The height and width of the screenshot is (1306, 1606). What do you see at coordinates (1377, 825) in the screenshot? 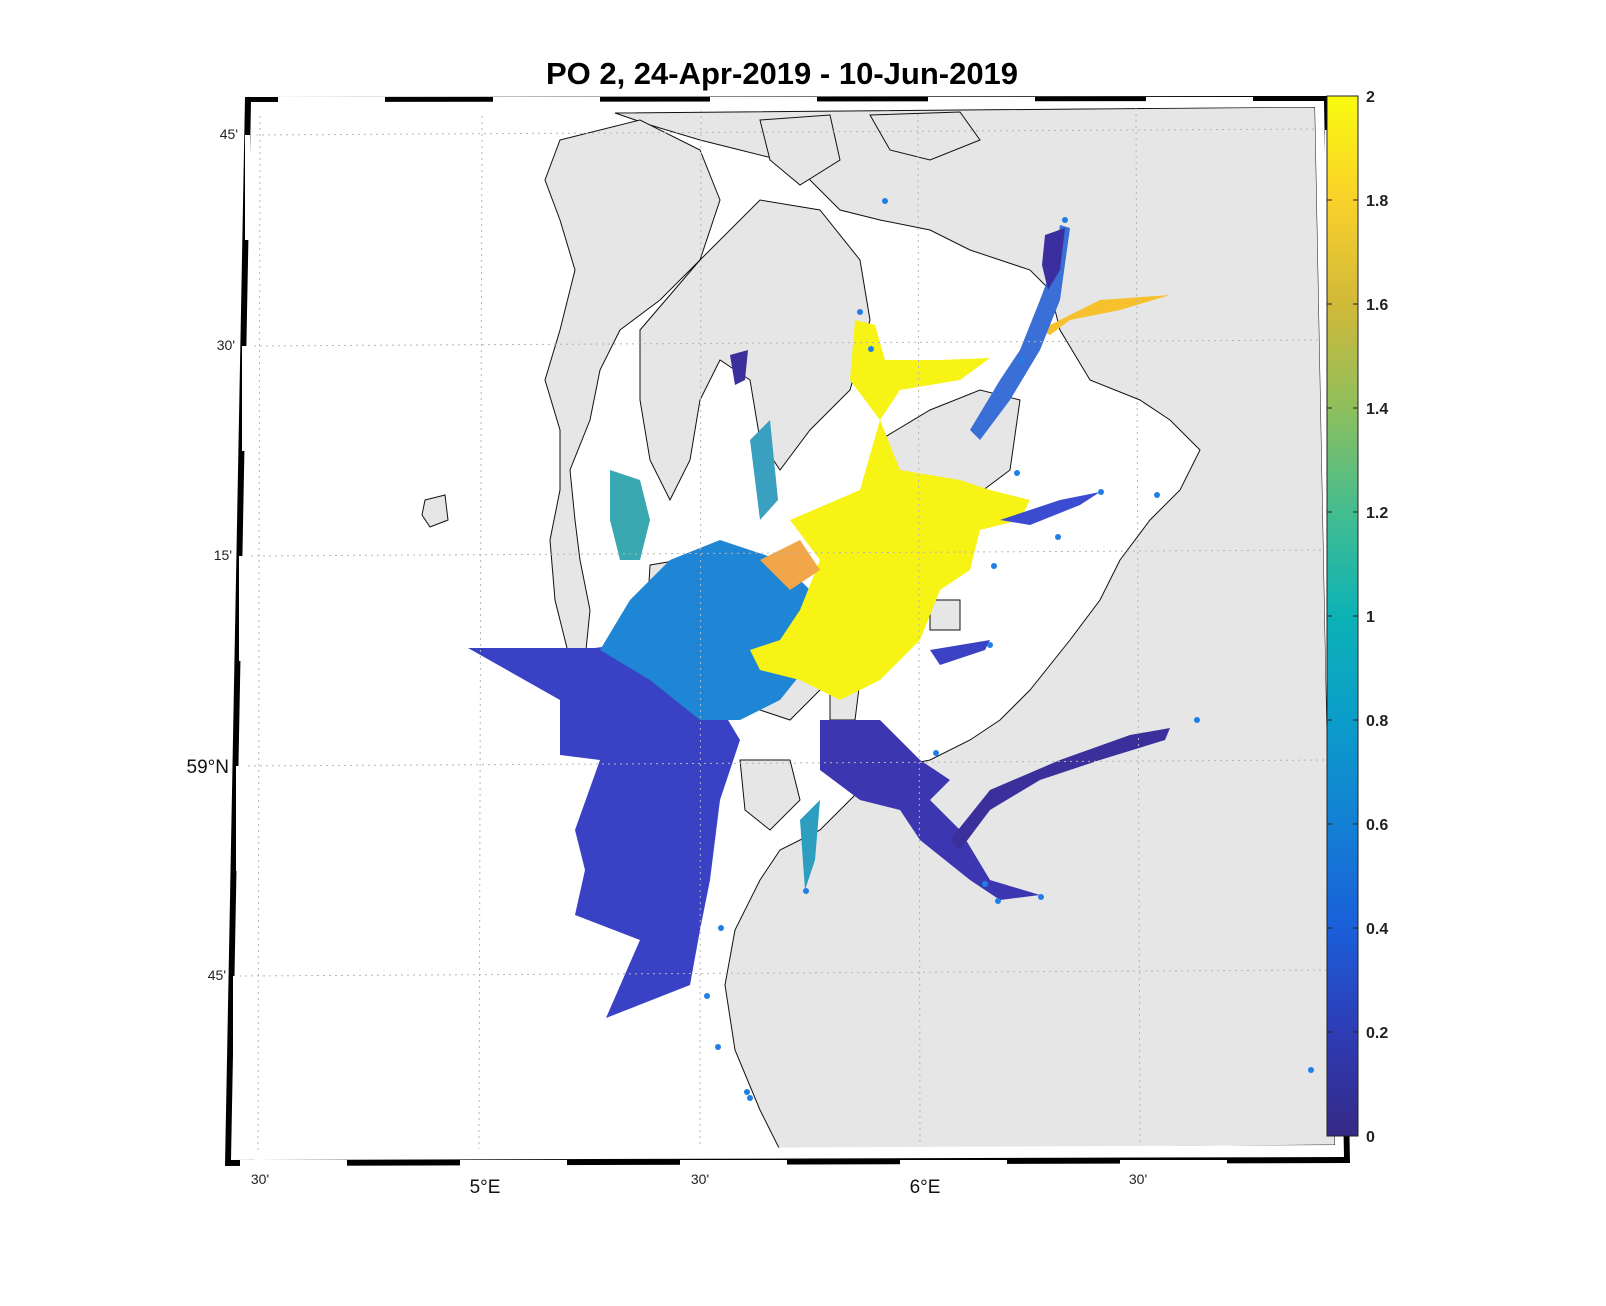
I see `colorbar-tick-label: 0.6` at bounding box center [1377, 825].